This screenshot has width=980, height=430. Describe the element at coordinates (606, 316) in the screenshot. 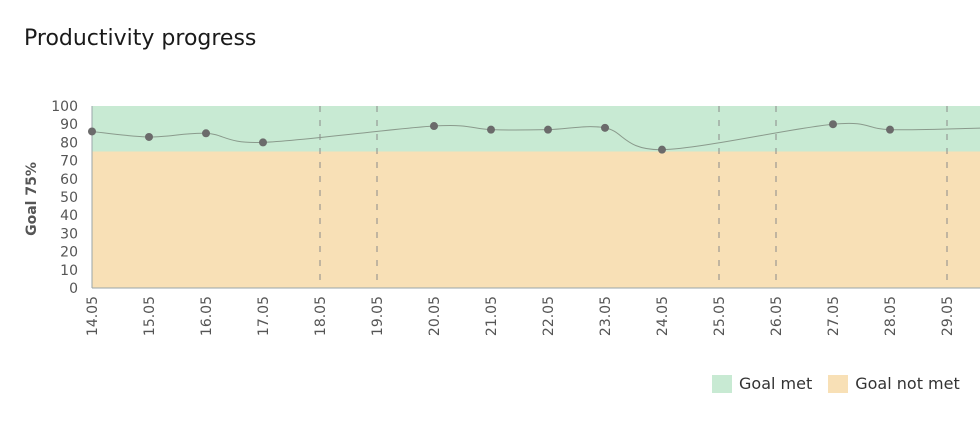

I see `x-tick-label-23.05: 23.05` at that location.